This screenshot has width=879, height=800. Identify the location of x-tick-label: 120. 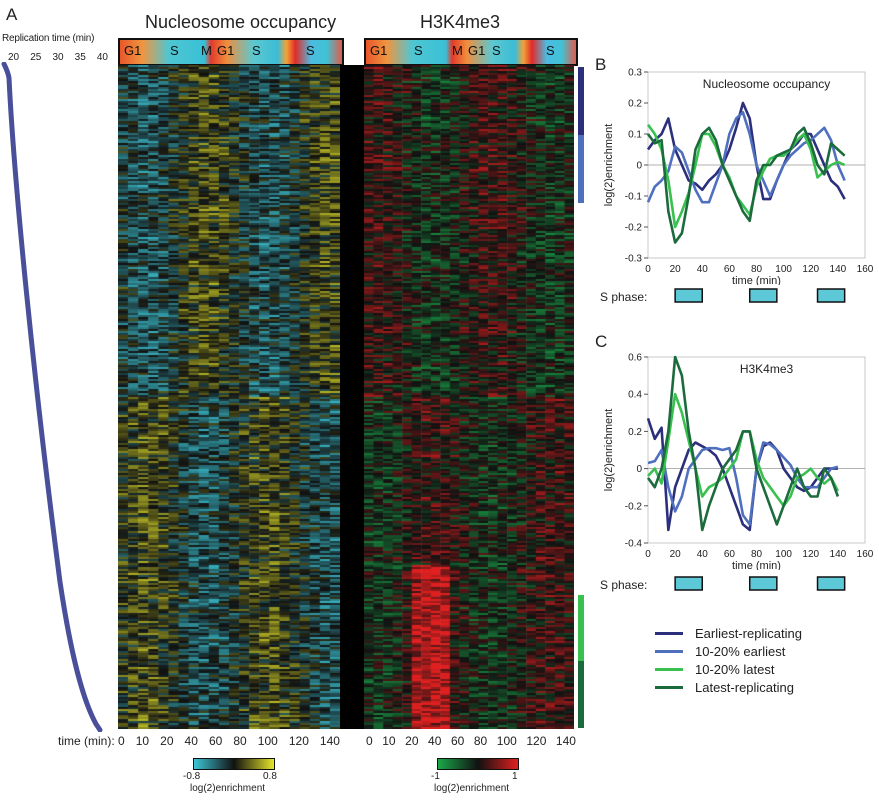
(810, 269).